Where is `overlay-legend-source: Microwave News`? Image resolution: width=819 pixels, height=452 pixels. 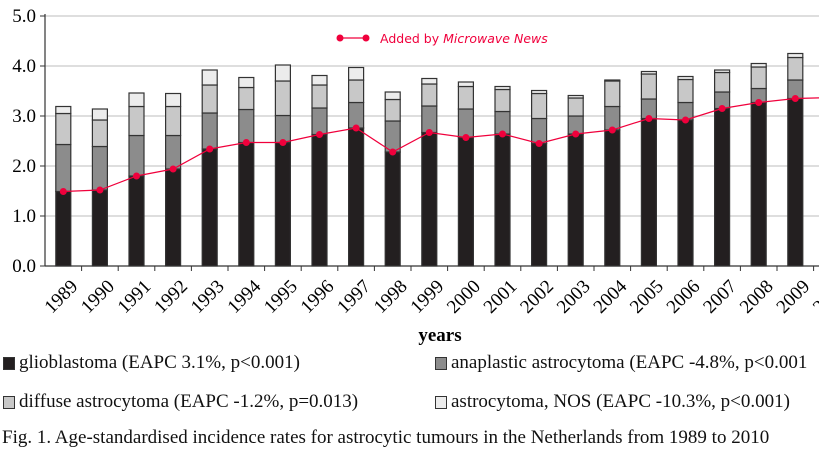
overlay-legend-source: Microwave News is located at coordinates (495, 38).